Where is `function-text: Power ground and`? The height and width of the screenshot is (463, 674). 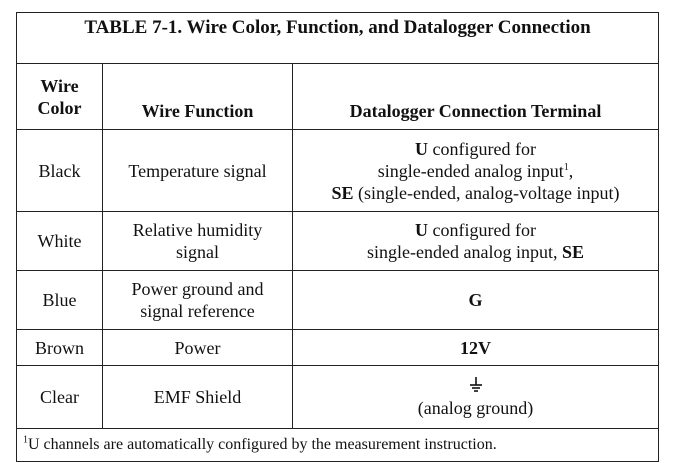 function-text: Power ground and is located at coordinates (197, 289).